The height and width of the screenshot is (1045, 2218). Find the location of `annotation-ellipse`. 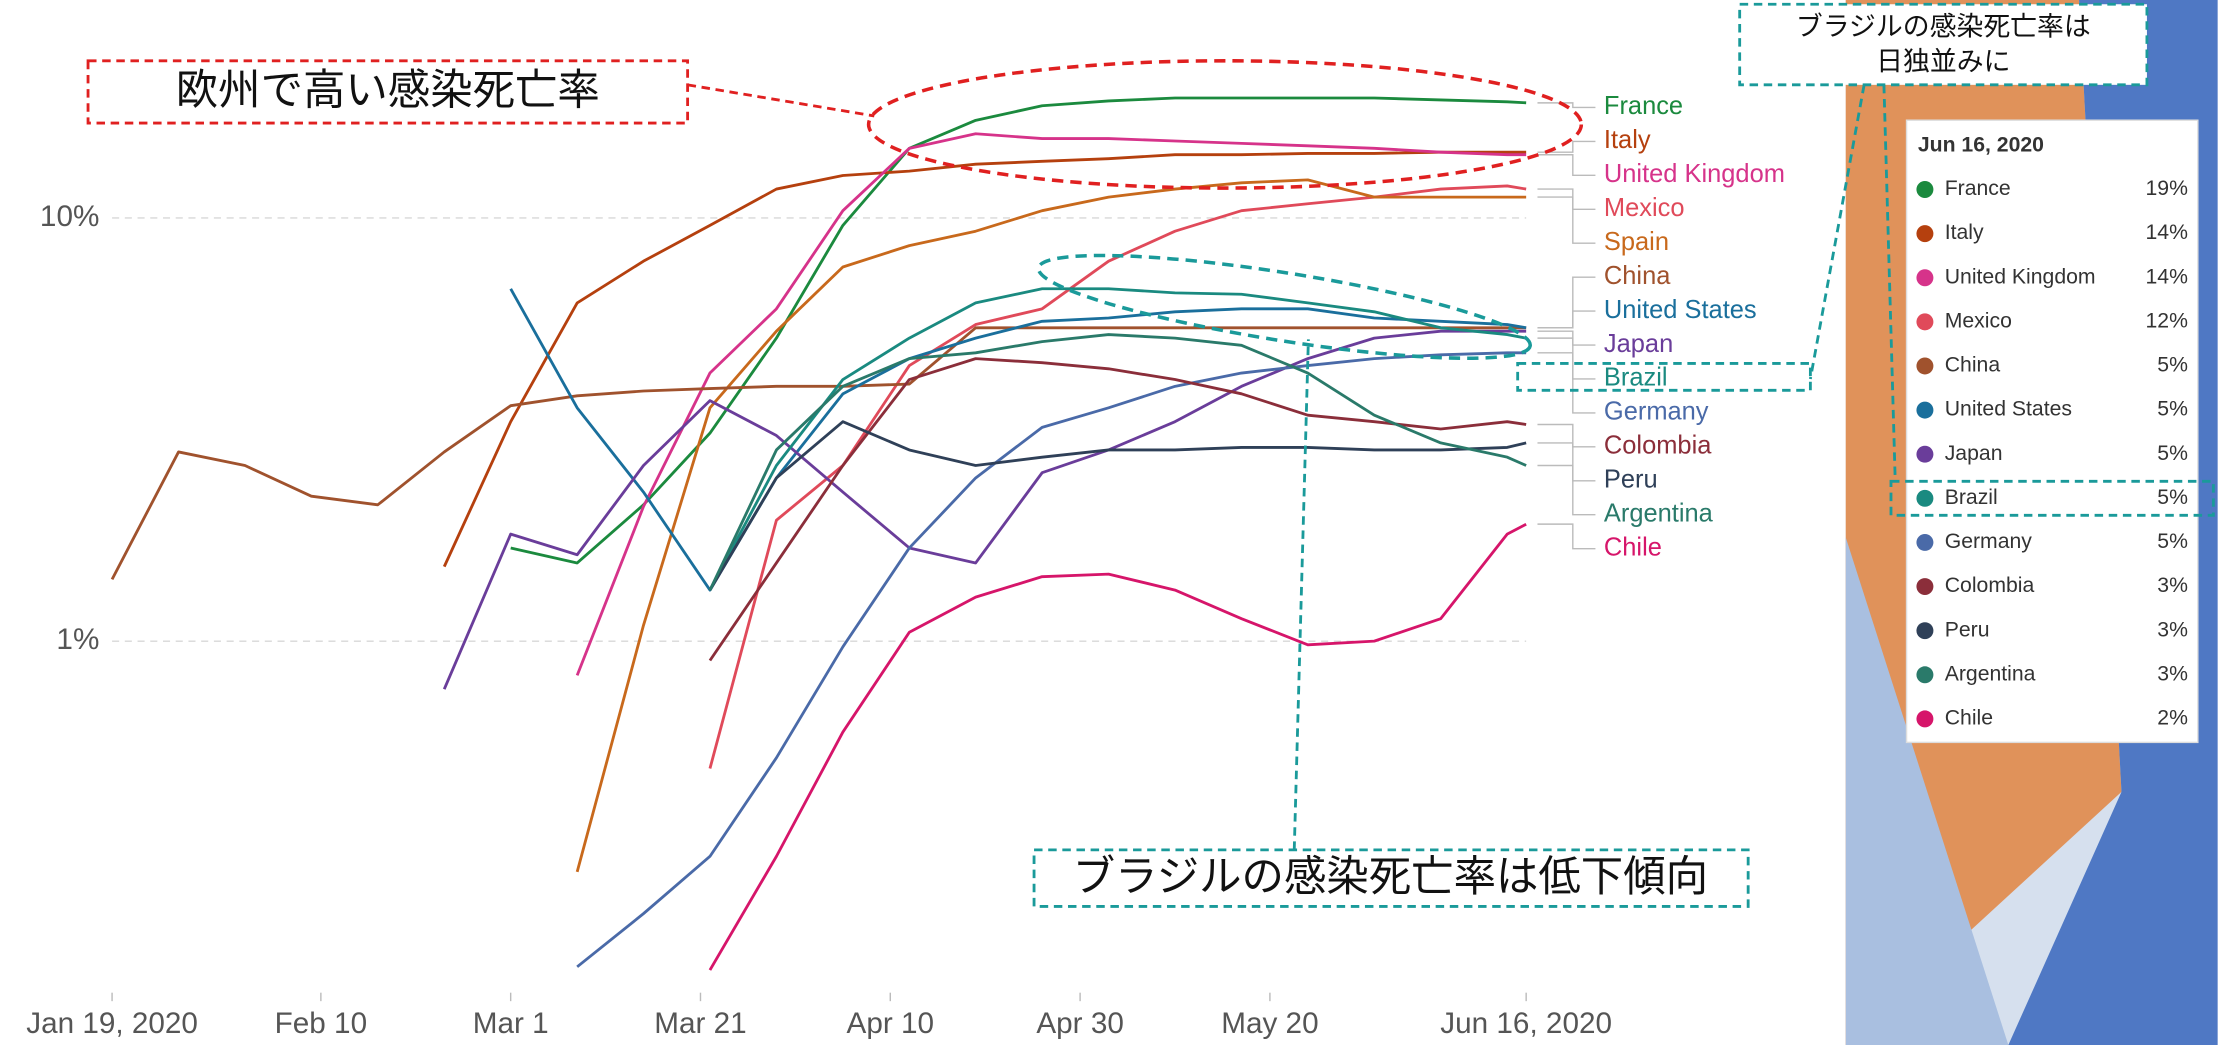

annotation-ellipse is located at coordinates (1284, 306).